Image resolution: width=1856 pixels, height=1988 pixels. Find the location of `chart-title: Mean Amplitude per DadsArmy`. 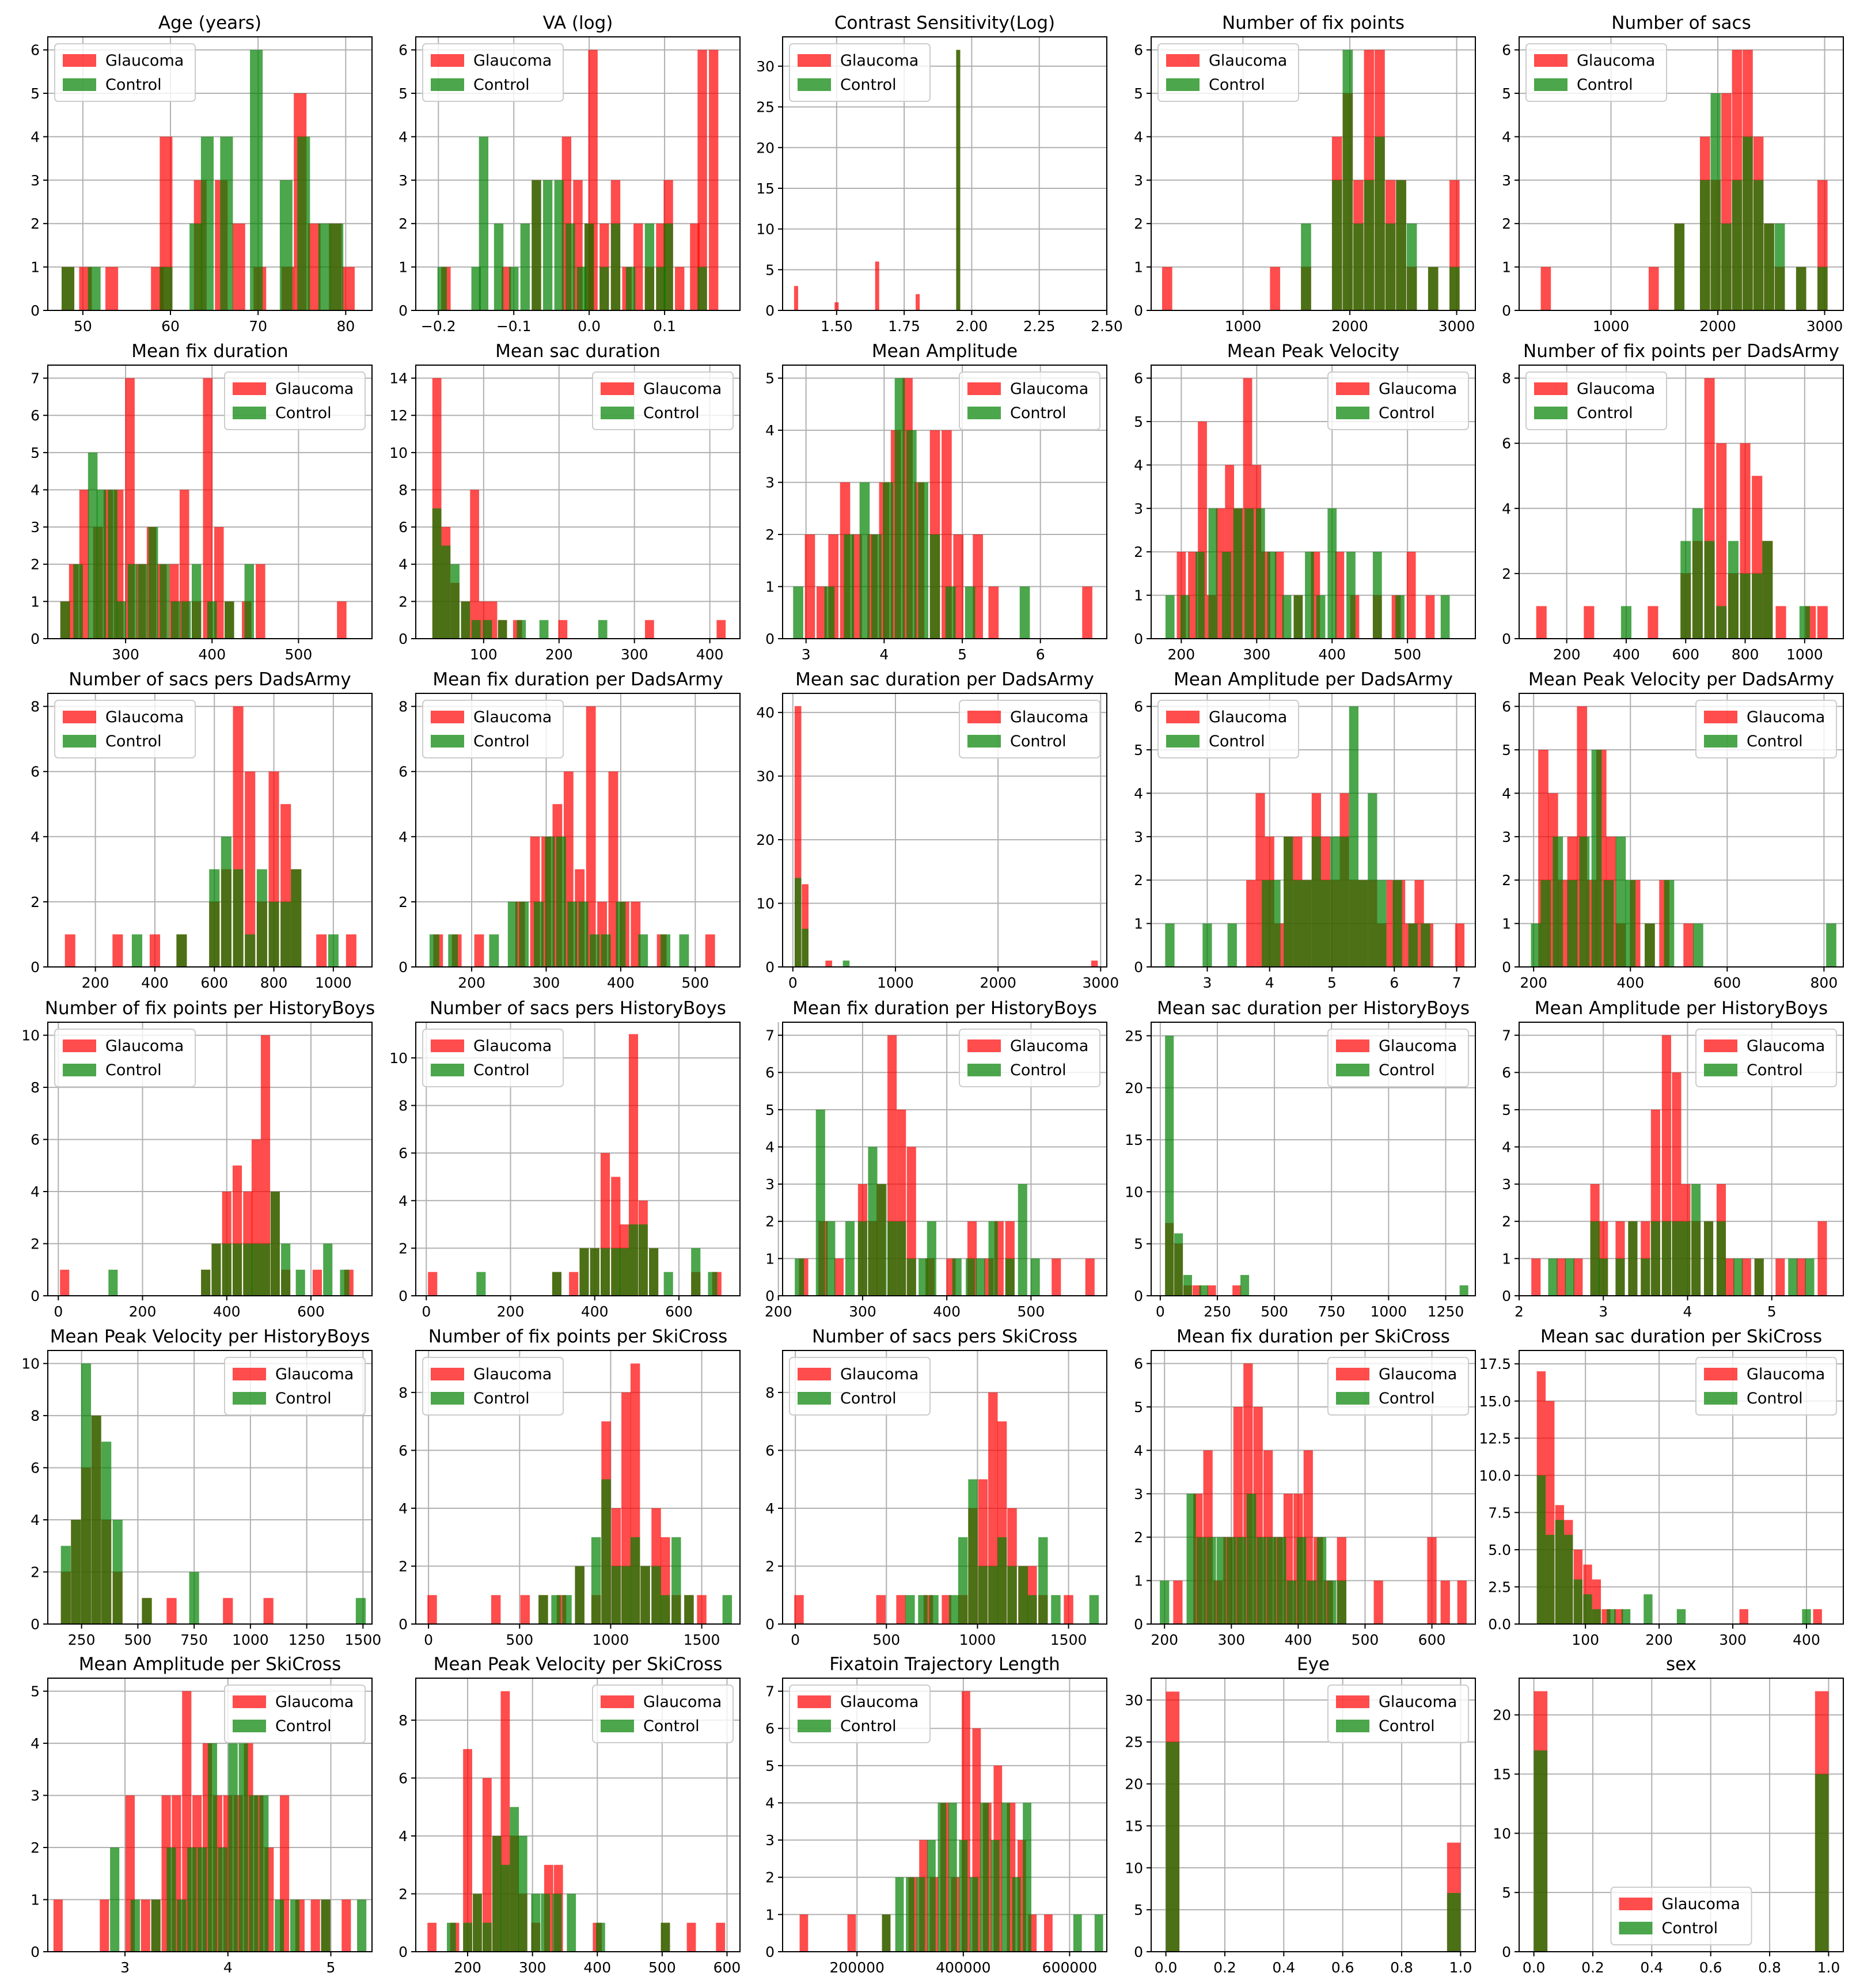

chart-title: Mean Amplitude per DadsArmy is located at coordinates (1313, 679).